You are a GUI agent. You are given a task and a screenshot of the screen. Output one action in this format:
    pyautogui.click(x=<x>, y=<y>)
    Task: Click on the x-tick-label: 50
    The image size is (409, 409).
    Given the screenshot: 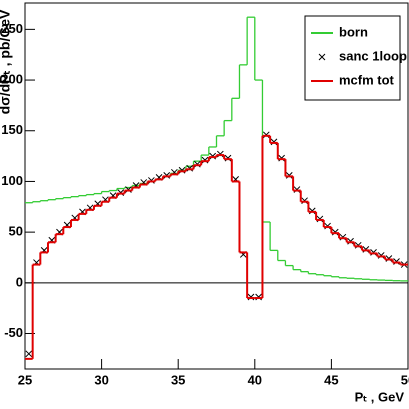 What is the action you would take?
    pyautogui.click(x=405, y=379)
    